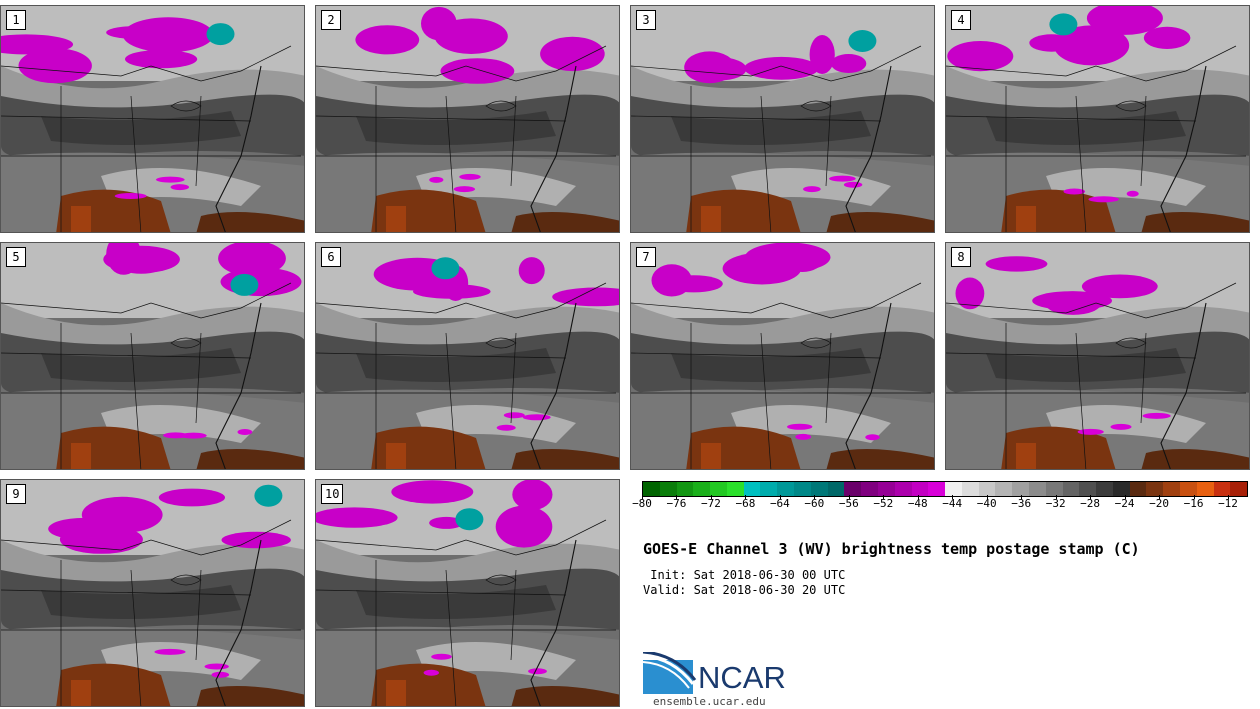  Describe the element at coordinates (849, 502) in the screenshot. I see `colorbar-tick-label: −56` at that location.